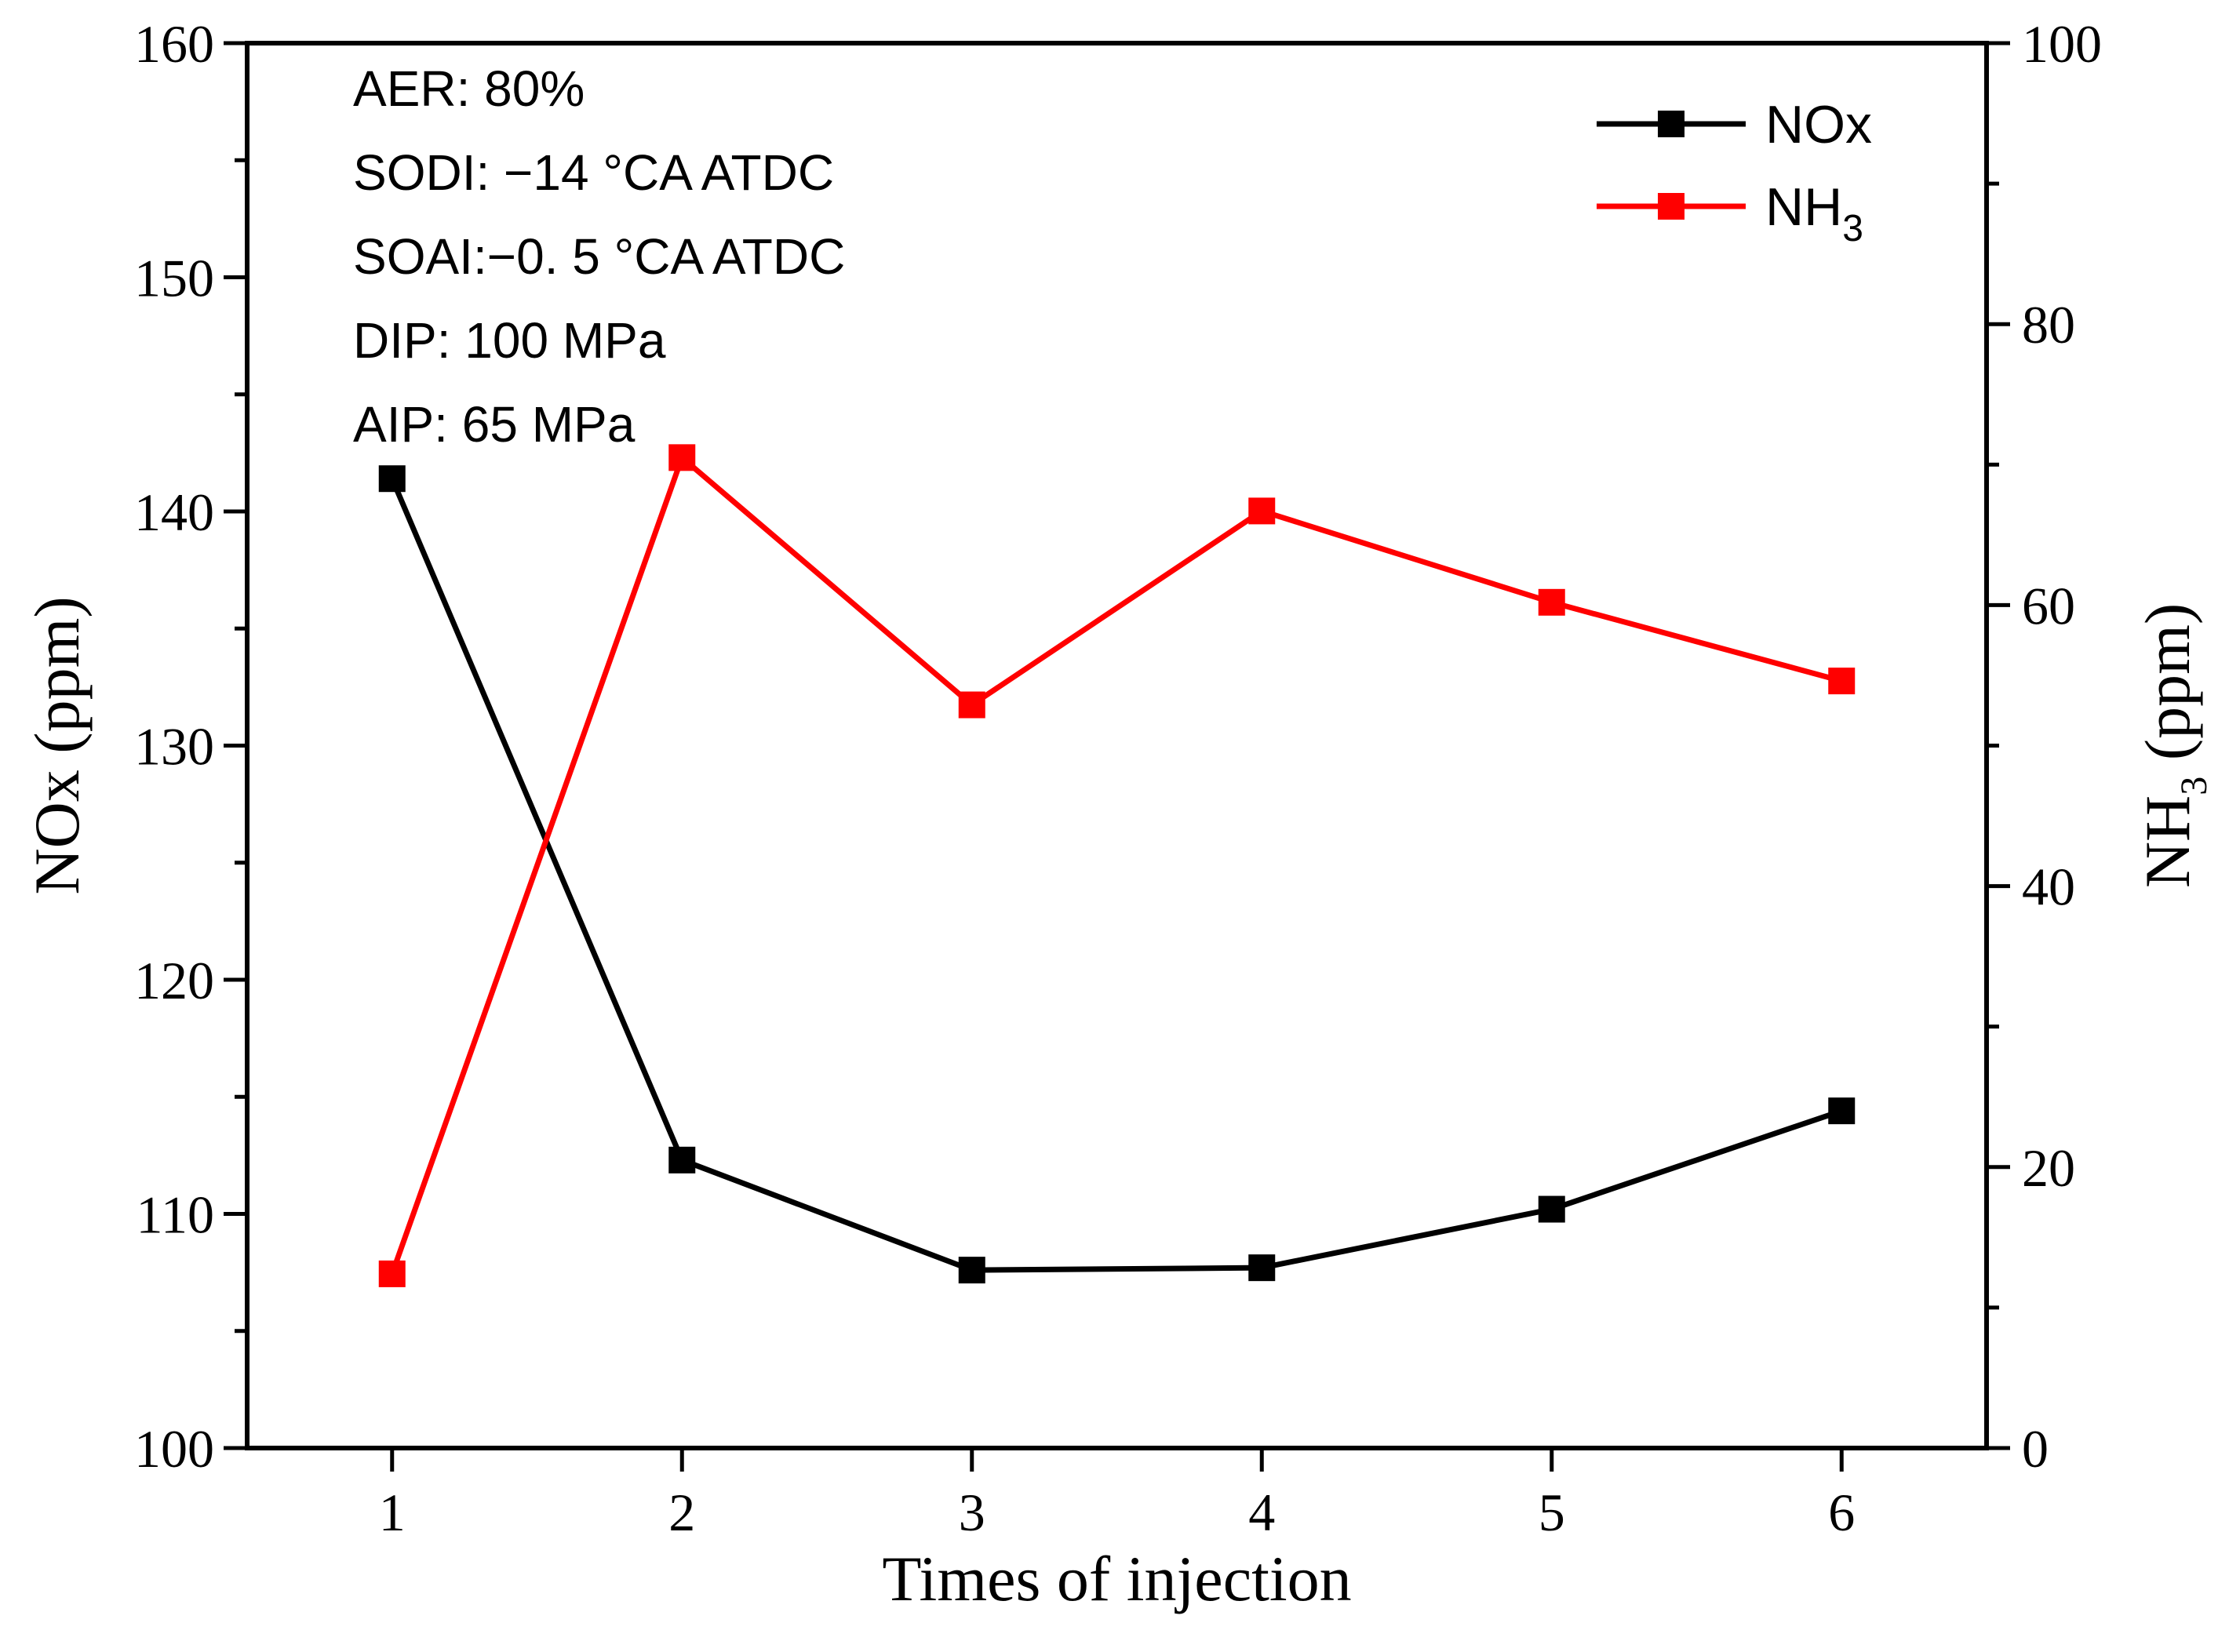 The height and width of the screenshot is (1652, 2229). I want to click on y-right-tick-label: 40, so click(2048, 887).